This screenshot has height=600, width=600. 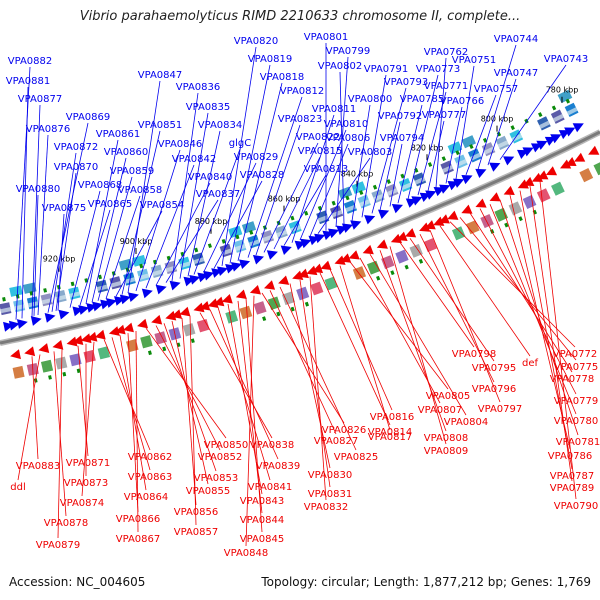 I want to click on gene-label: VPA0863, so click(x=150, y=477).